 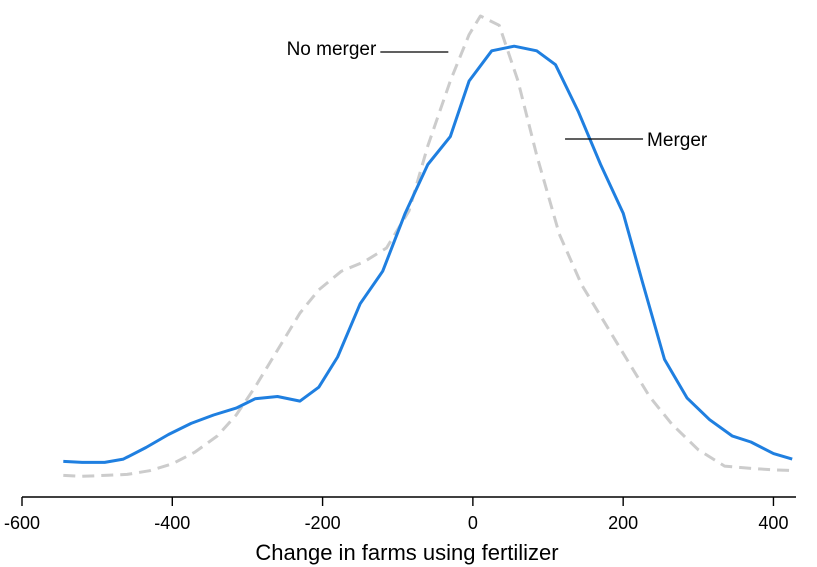 What do you see at coordinates (473, 523) in the screenshot?
I see `x-tick-label: 0` at bounding box center [473, 523].